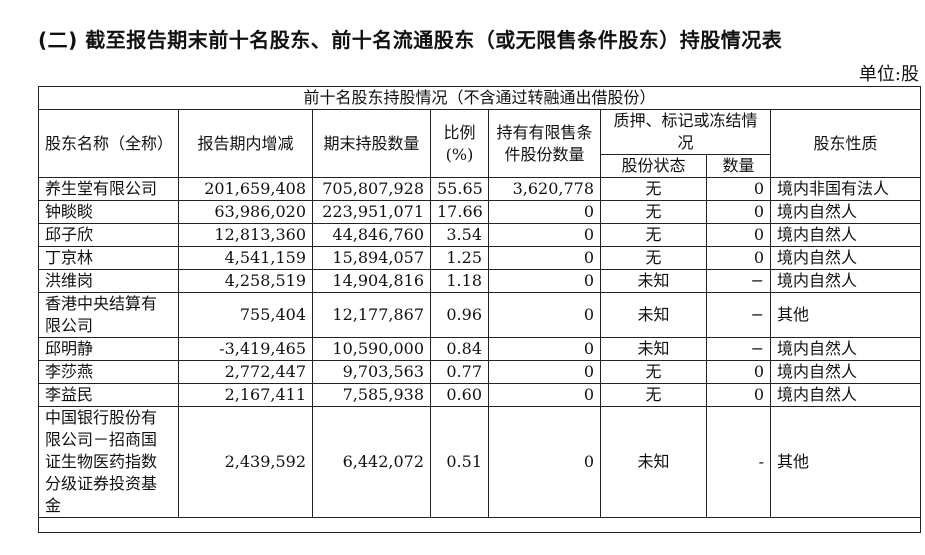 This screenshot has width=925, height=555. I want to click on unit-label: 单位:股, so click(888, 74).